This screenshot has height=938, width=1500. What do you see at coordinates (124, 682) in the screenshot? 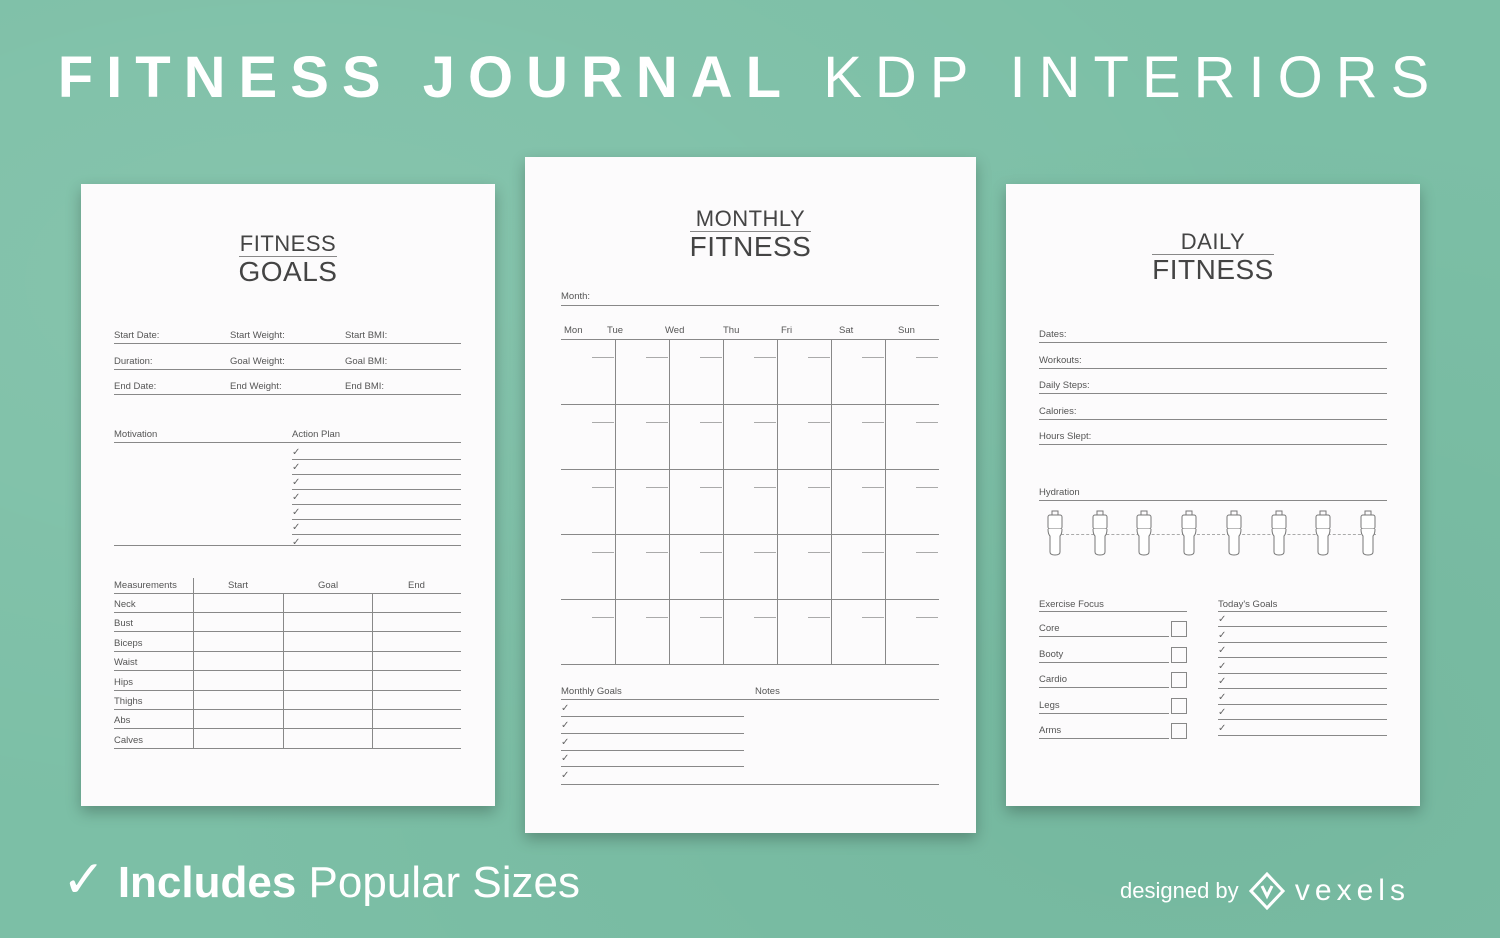
I see `measurement-label: Hips` at bounding box center [124, 682].